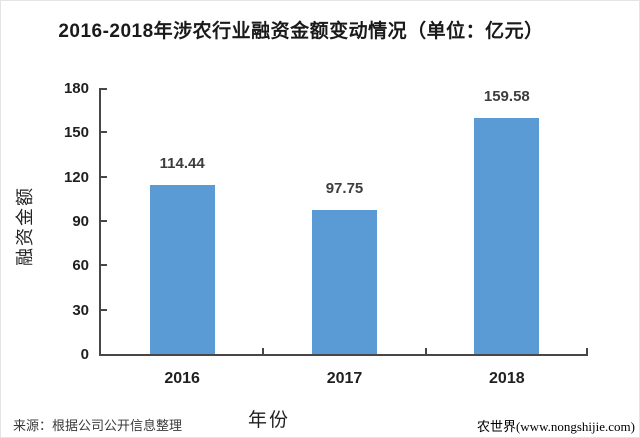 This screenshot has height=438, width=640. What do you see at coordinates (344, 281) in the screenshot?
I see `bar-2017` at bounding box center [344, 281].